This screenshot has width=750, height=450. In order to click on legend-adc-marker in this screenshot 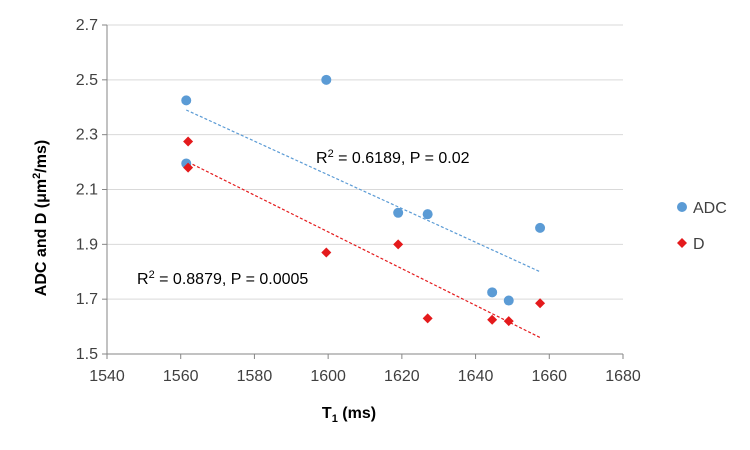, I will do `click(682, 207)`.